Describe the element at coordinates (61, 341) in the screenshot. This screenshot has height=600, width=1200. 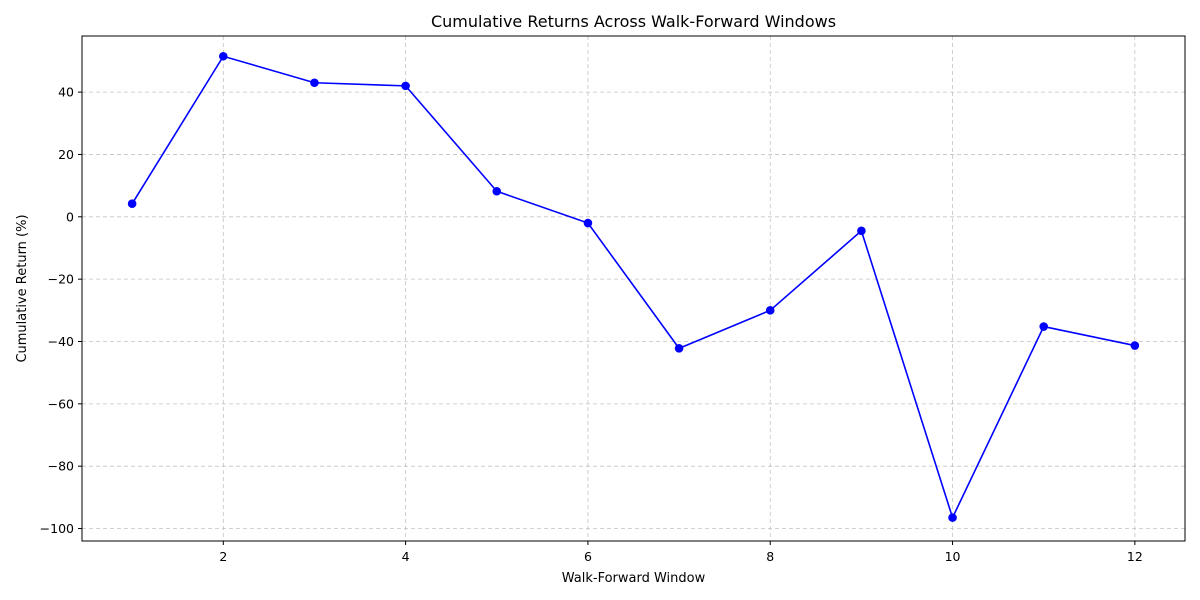
I see `y-tick-label: −40` at that location.